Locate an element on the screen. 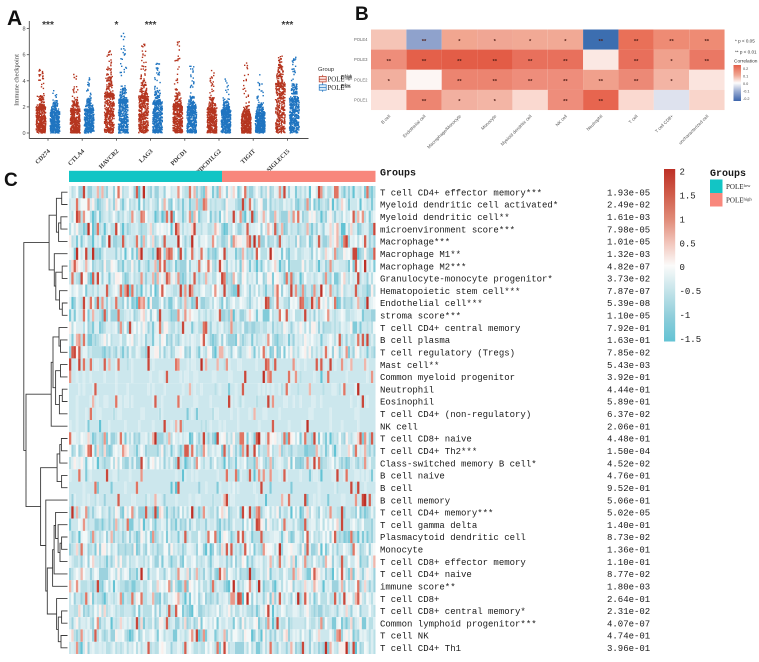 The width and height of the screenshot is (759, 662). svg-text: 3.96e-01 is located at coordinates (628, 649).